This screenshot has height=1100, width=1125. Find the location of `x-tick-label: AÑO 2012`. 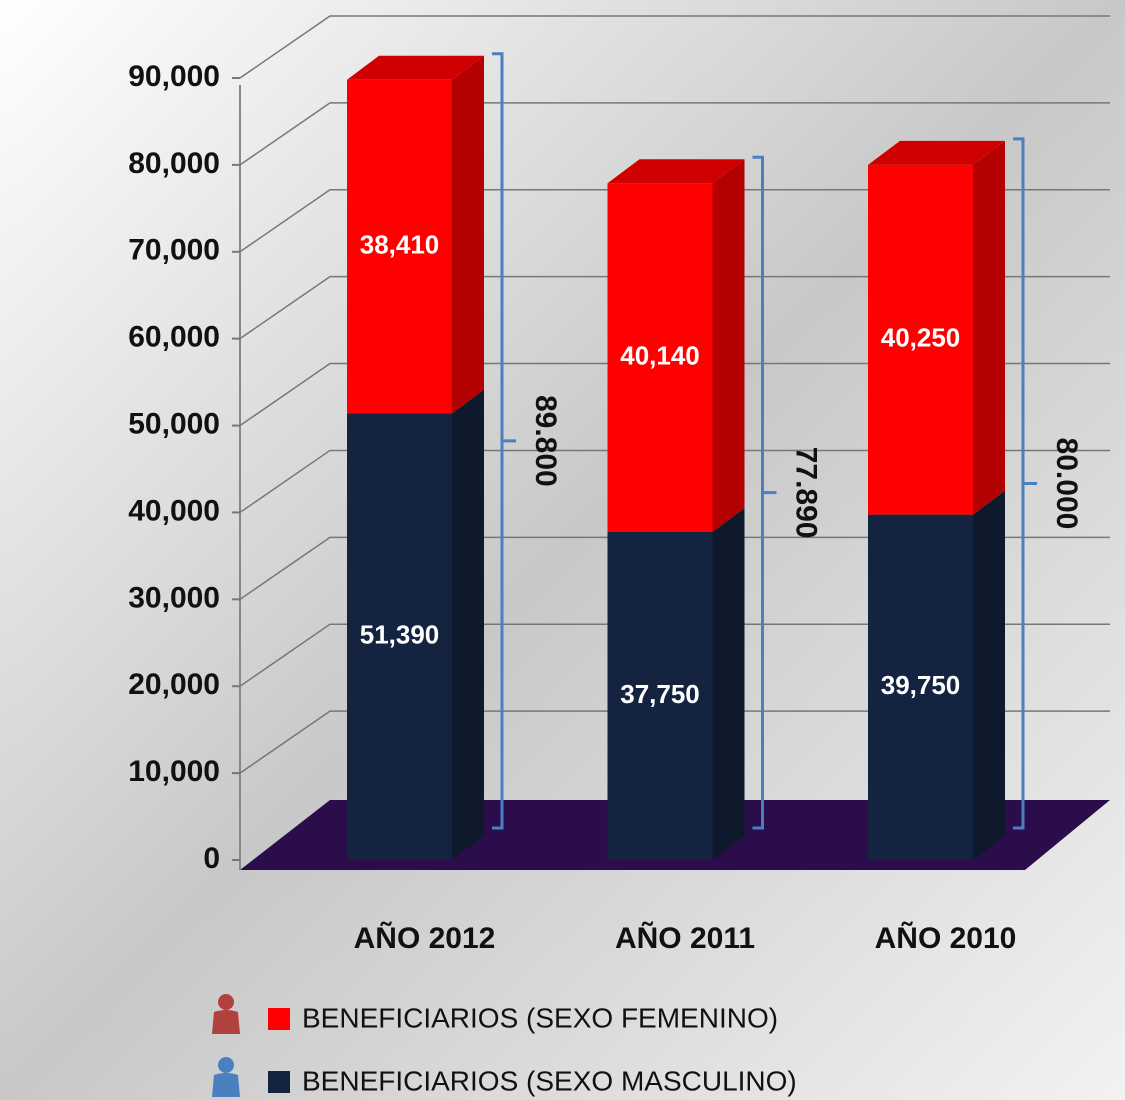

x-tick-label: AÑO 2012 is located at coordinates (425, 938).